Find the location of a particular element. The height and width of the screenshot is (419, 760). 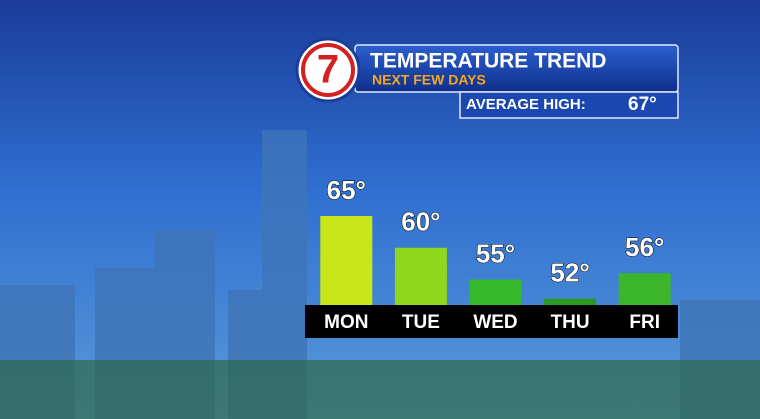

logo-circle is located at coordinates (328, 70).